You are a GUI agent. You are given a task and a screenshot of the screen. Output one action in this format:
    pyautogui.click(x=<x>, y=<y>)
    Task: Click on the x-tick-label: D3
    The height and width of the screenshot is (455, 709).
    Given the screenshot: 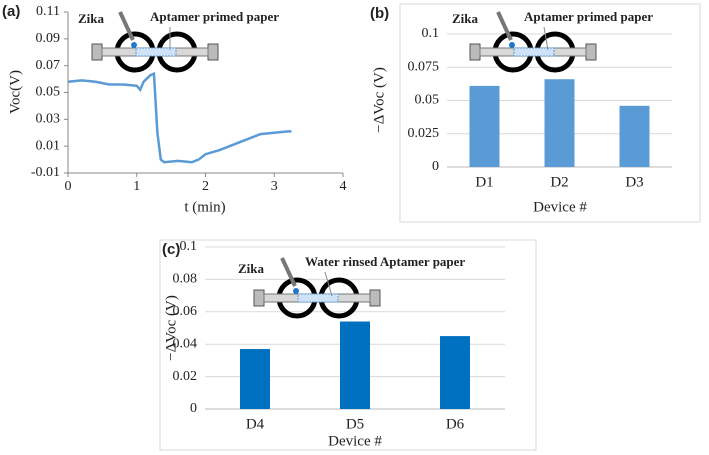 What is the action you would take?
    pyautogui.click(x=634, y=182)
    